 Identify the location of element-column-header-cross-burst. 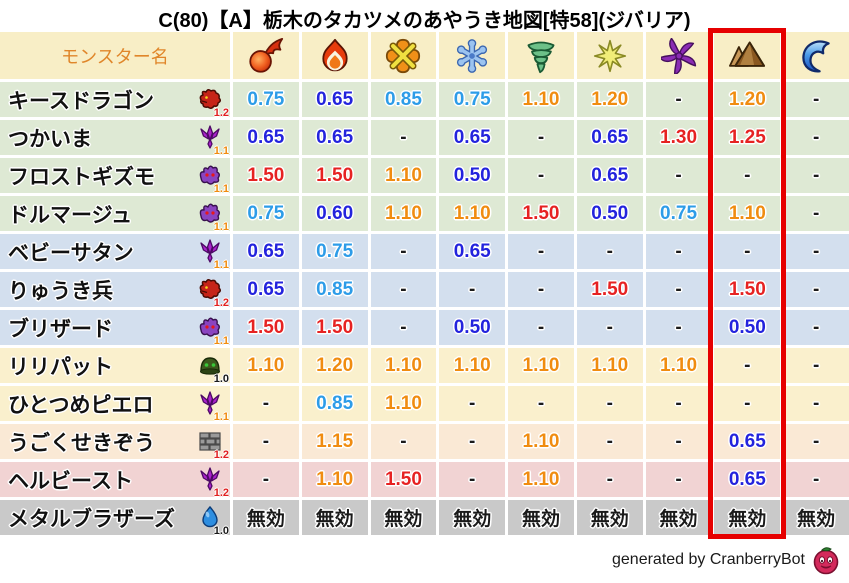
(403, 55).